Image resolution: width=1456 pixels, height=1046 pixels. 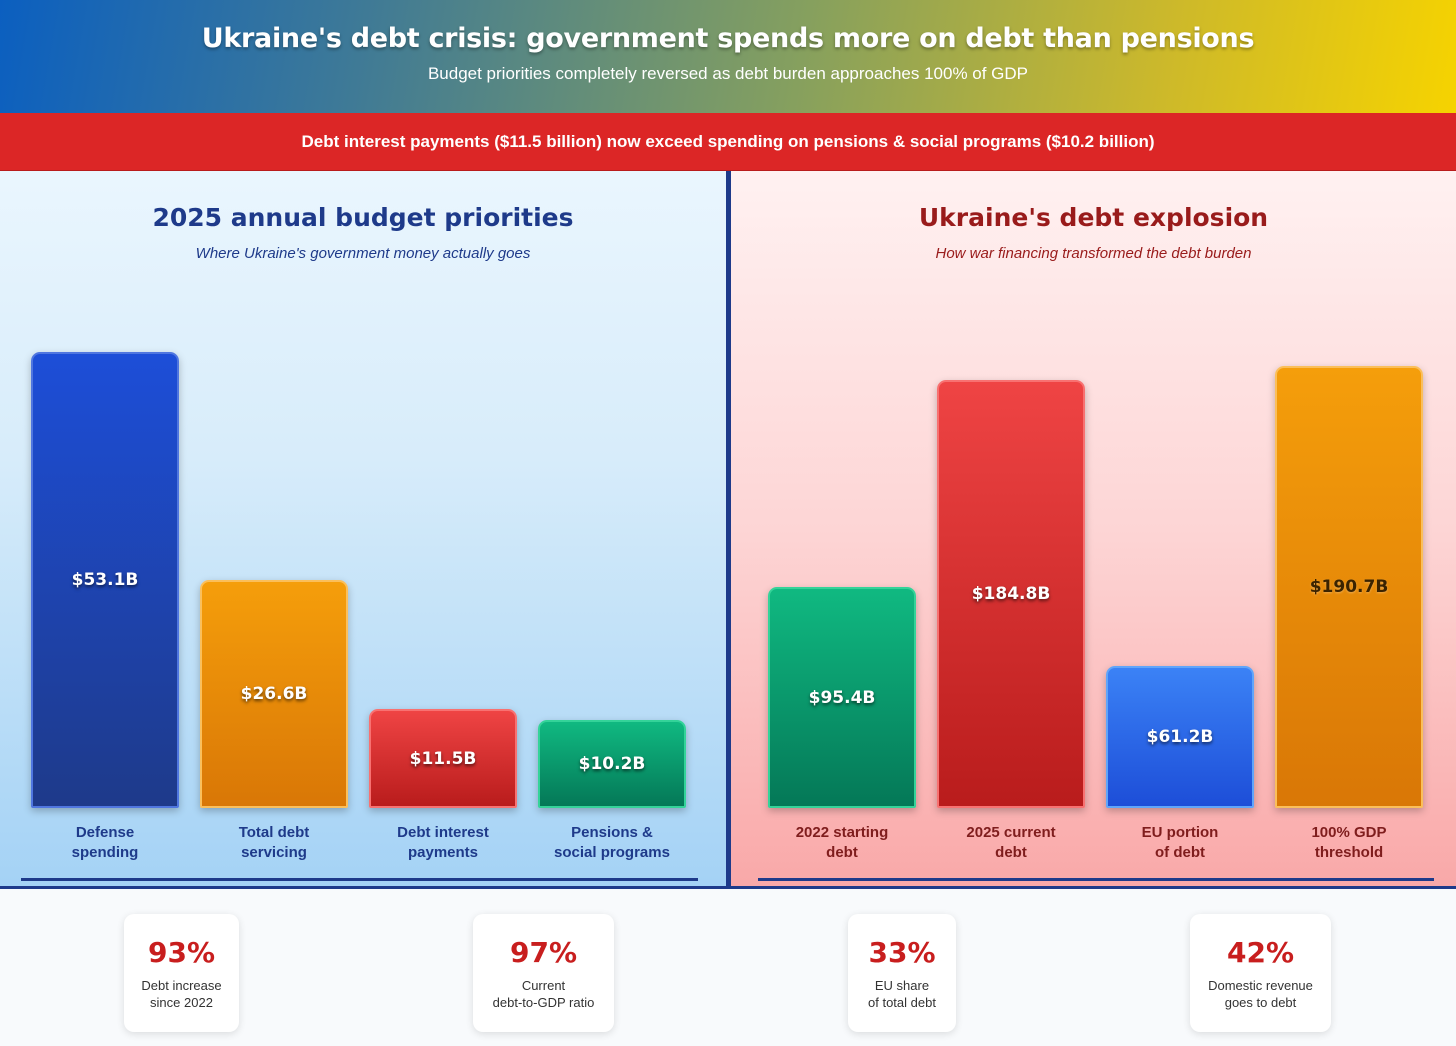 What do you see at coordinates (1180, 842) in the screenshot?
I see `category-label: EU portion of debt` at bounding box center [1180, 842].